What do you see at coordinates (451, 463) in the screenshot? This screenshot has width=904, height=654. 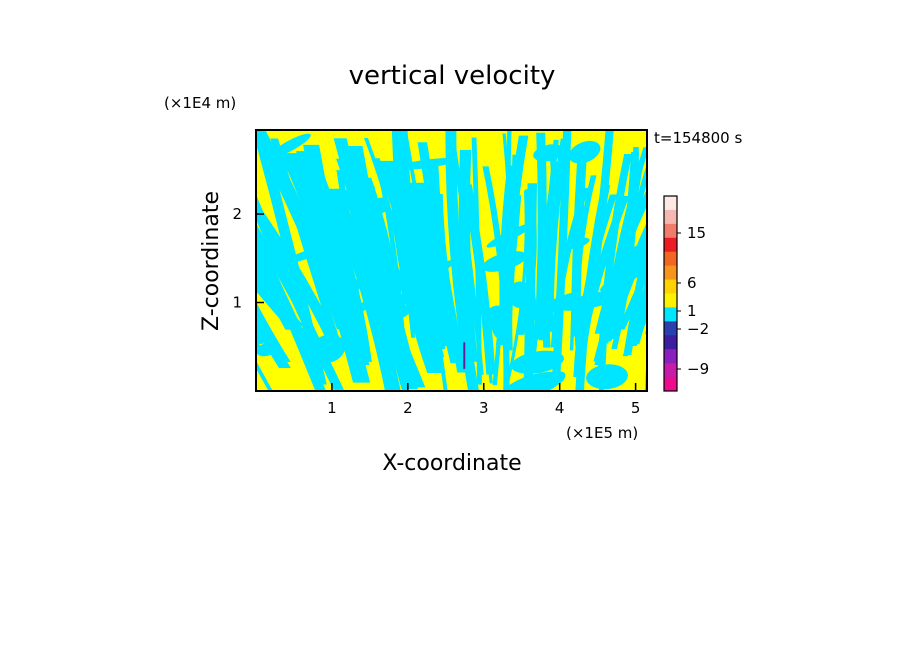 I see `x-axis-title: X-coordinate` at bounding box center [451, 463].